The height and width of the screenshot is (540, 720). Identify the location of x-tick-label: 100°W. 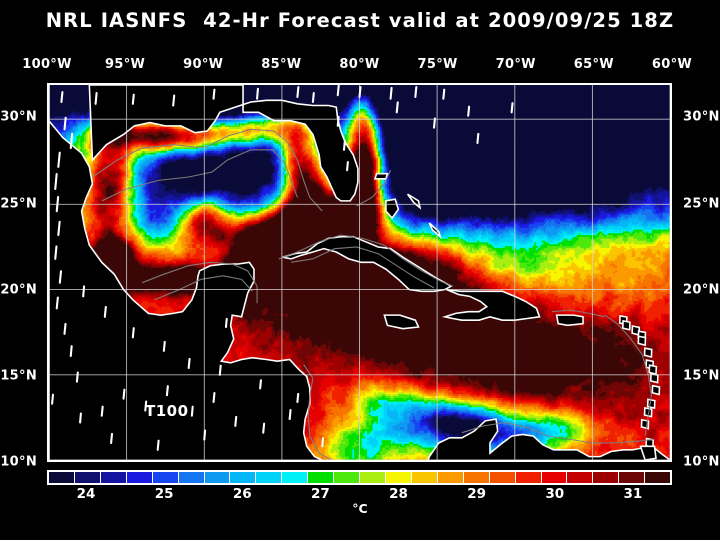
(47, 64).